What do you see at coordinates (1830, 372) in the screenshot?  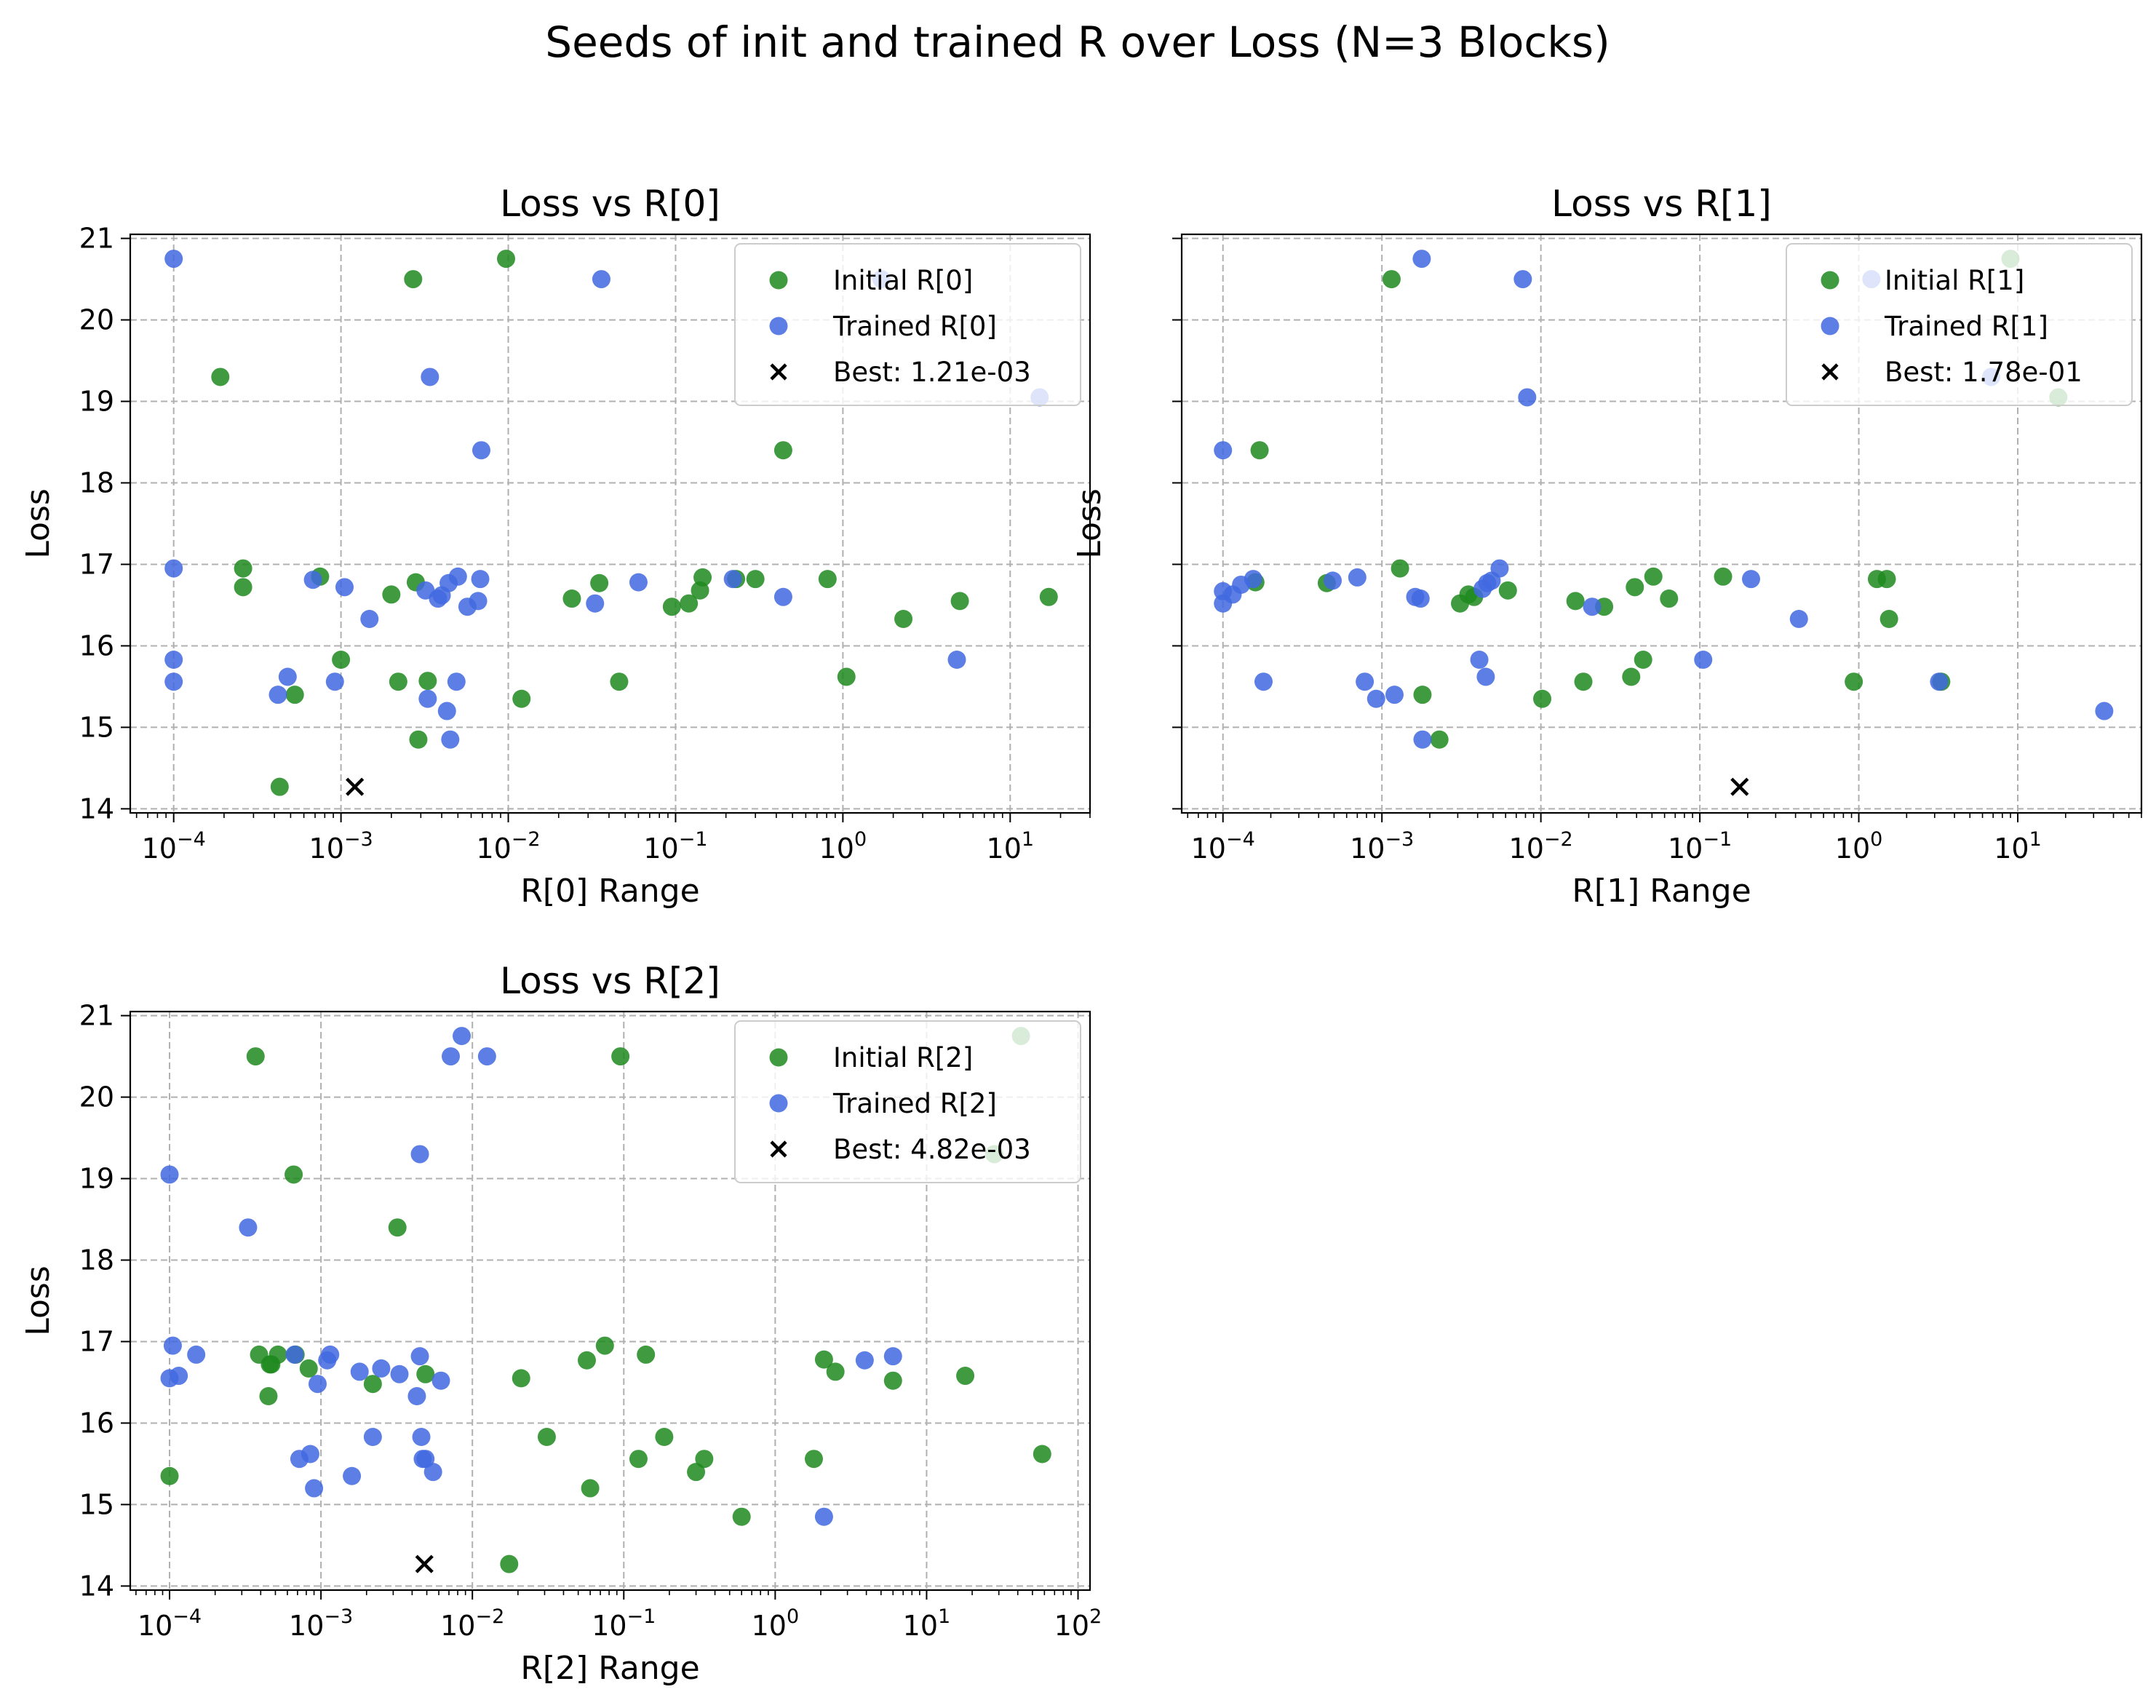 I see `legend-marker-best` at bounding box center [1830, 372].